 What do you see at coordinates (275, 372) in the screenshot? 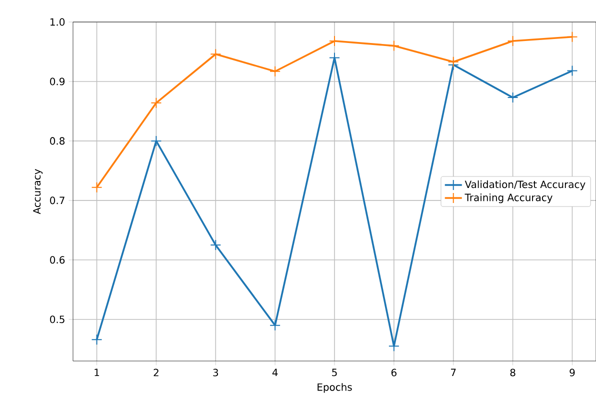
I see `x-tick-label: 4` at bounding box center [275, 372].